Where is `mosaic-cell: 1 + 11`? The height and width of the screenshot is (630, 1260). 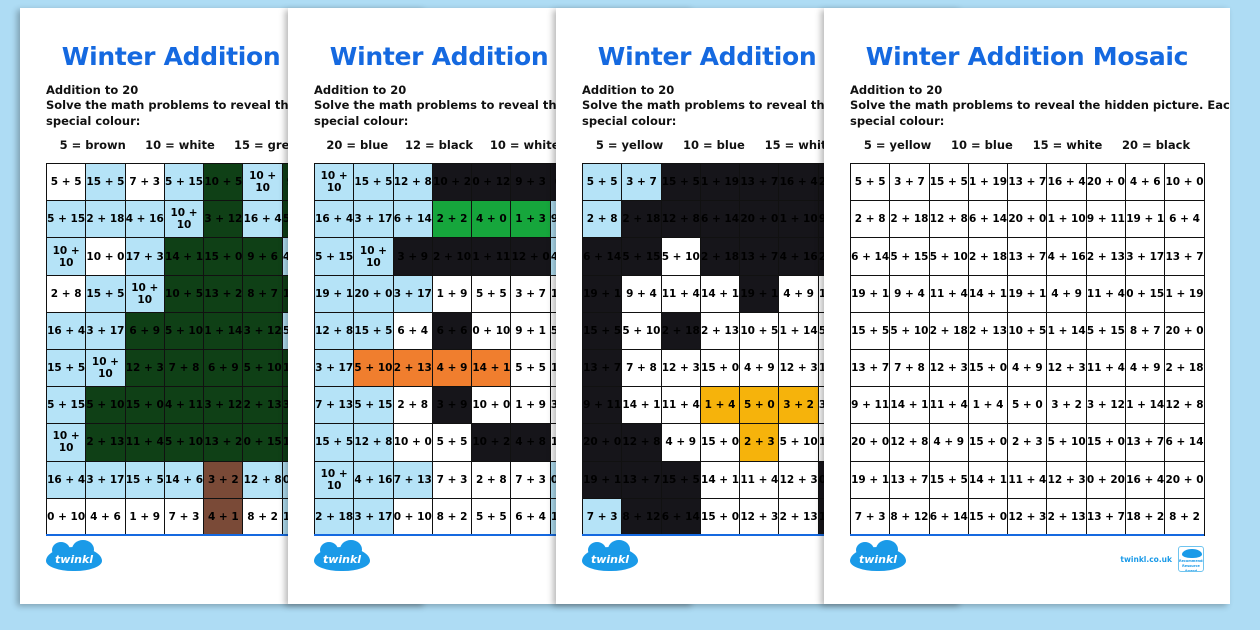
mosaic-cell: 1 + 11 is located at coordinates (491, 256).